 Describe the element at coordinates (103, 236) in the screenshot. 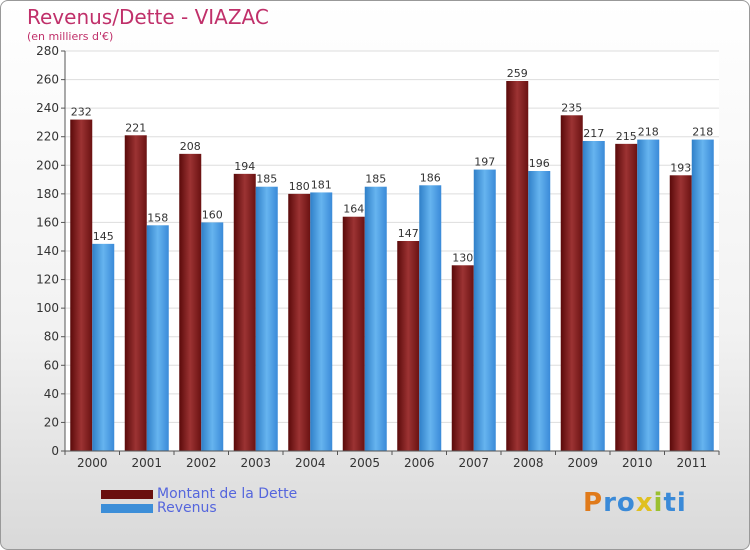

I see `data-label-revenue: 145` at that location.